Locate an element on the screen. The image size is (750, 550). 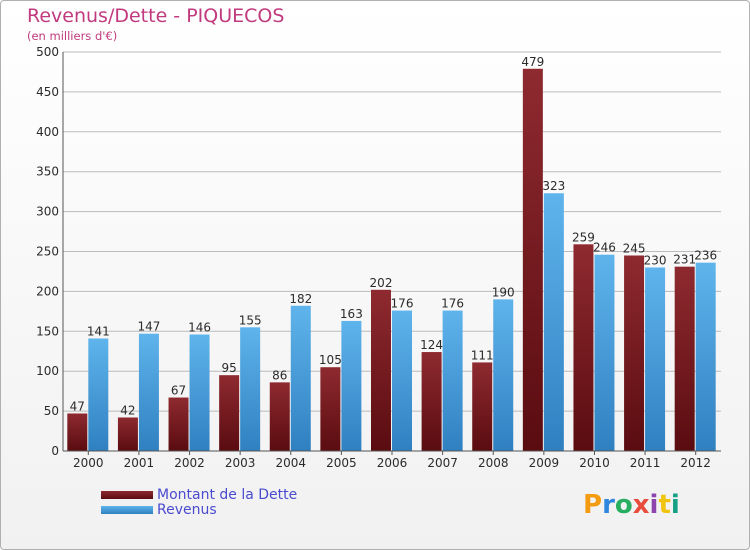
legend-label-revenus: Revenus is located at coordinates (187, 510).